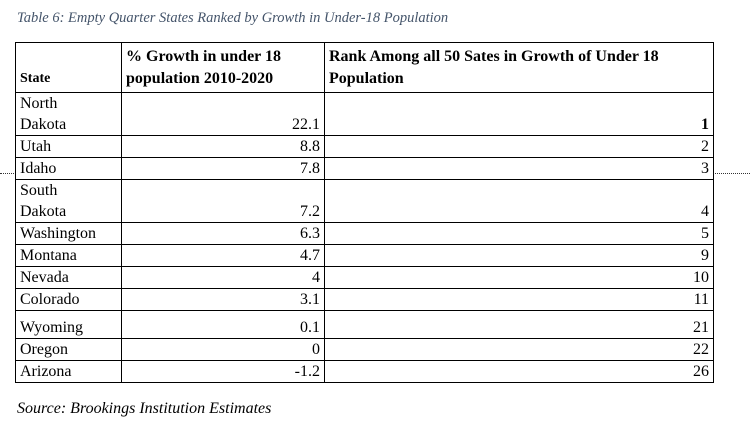  Describe the element at coordinates (223, 349) in the screenshot. I see `cell-growth: 0` at that location.